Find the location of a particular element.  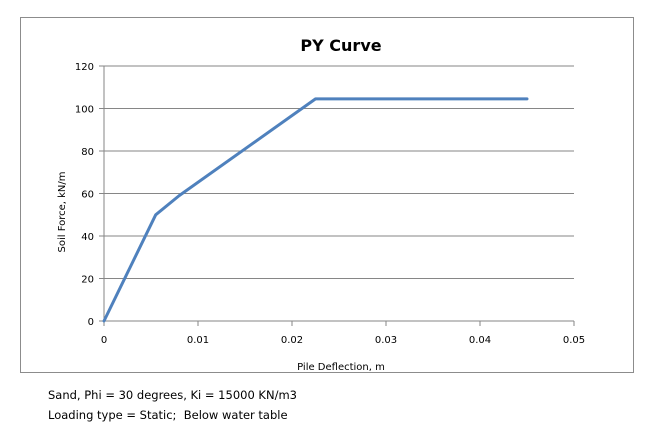

x-tick-label: 0.03 is located at coordinates (386, 340).